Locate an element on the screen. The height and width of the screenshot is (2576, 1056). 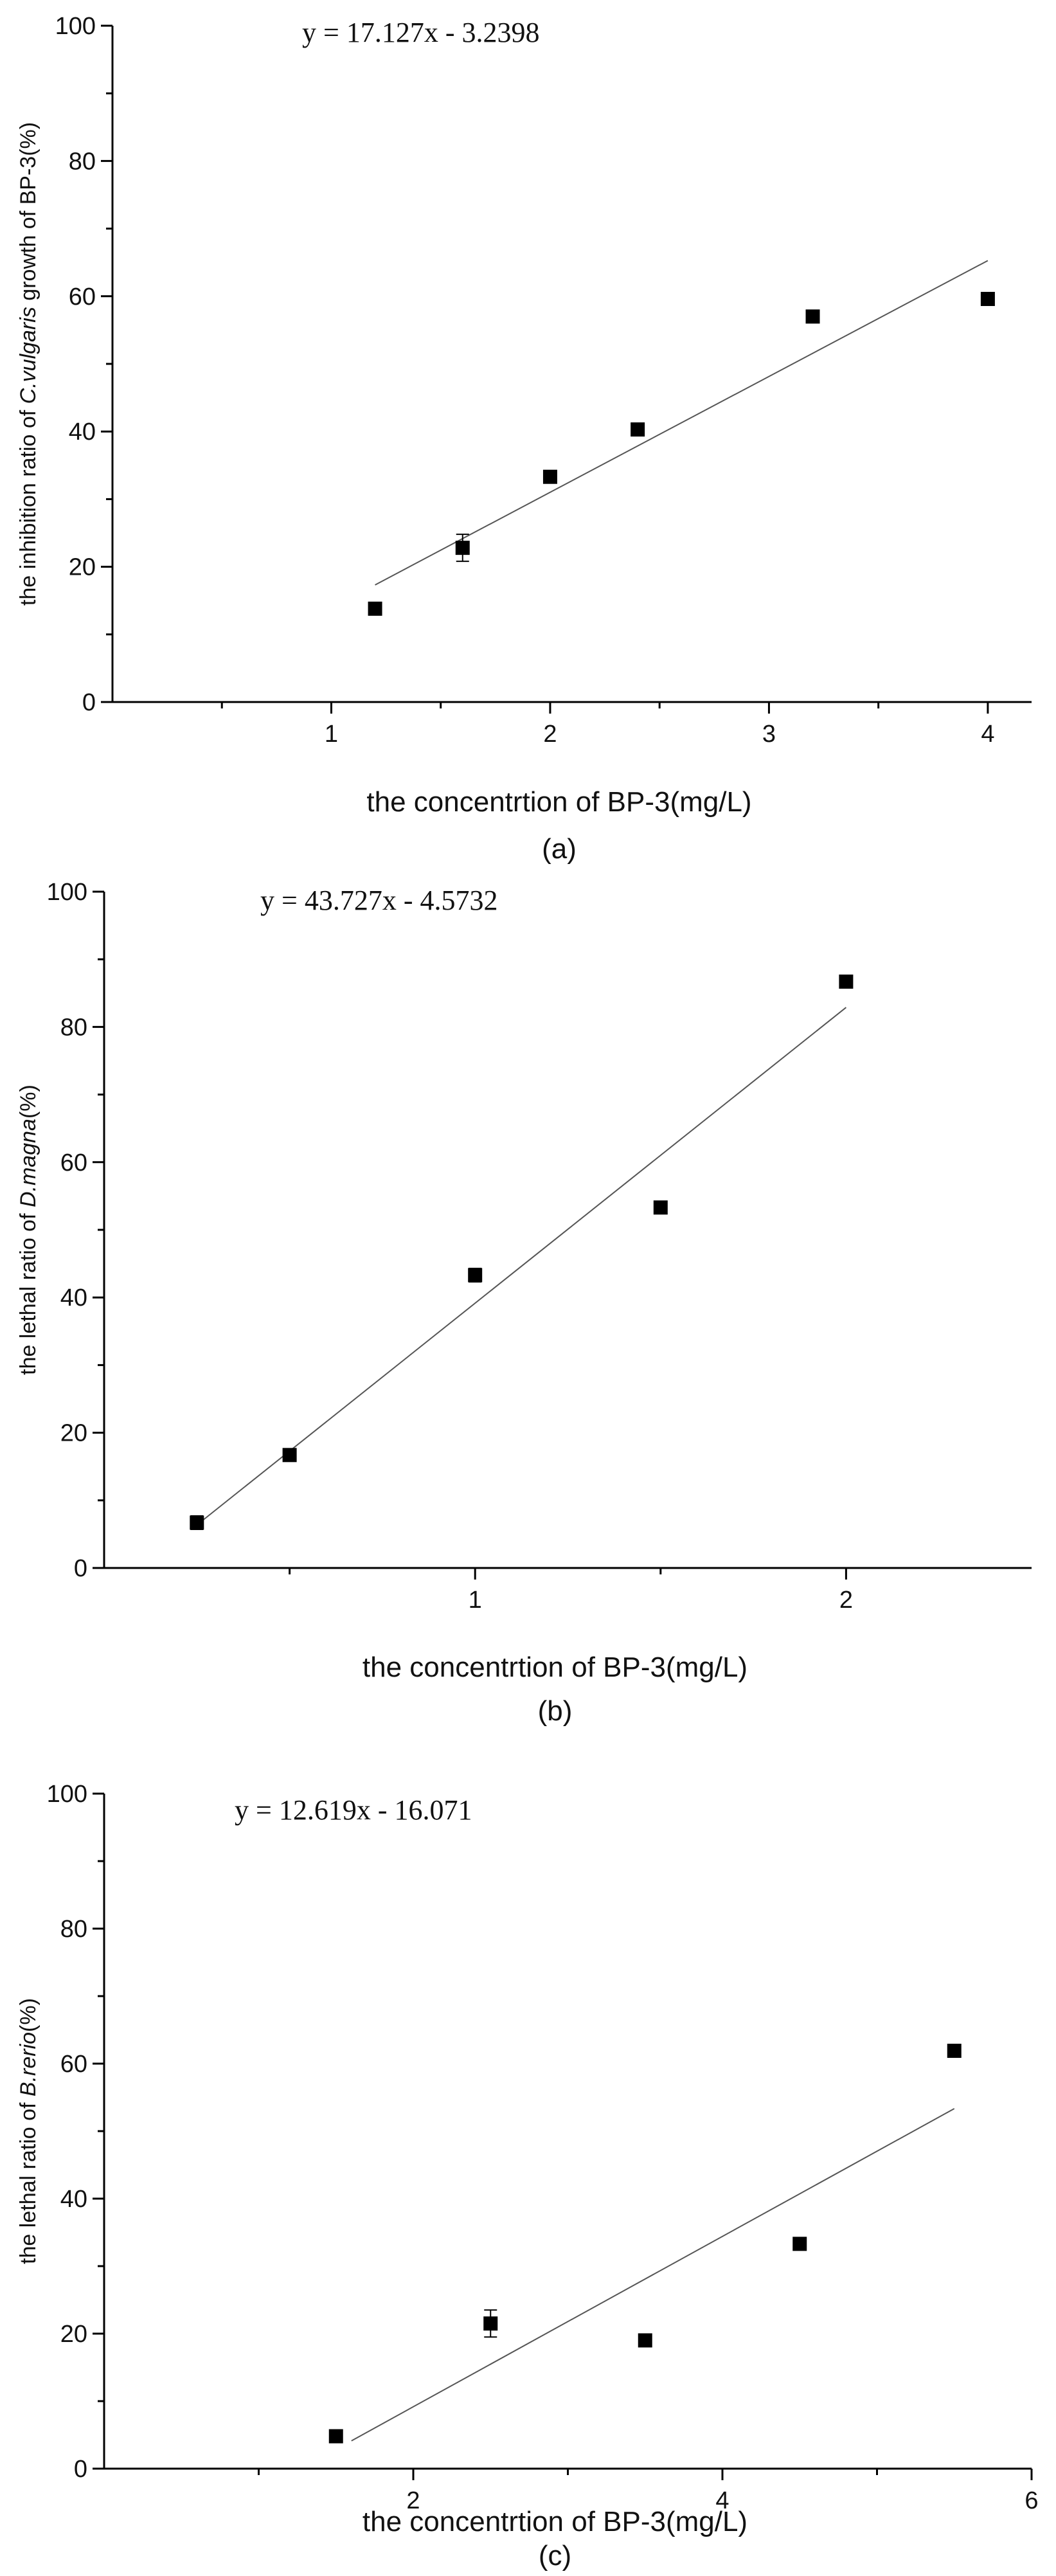
y-tick-label-b-0: 0 is located at coordinates (81, 1568).